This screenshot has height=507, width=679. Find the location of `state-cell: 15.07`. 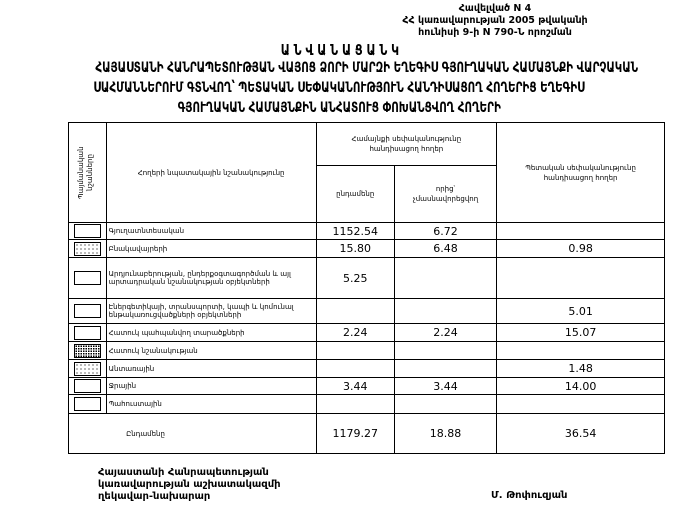

state-cell: 15.07 is located at coordinates (580, 332).